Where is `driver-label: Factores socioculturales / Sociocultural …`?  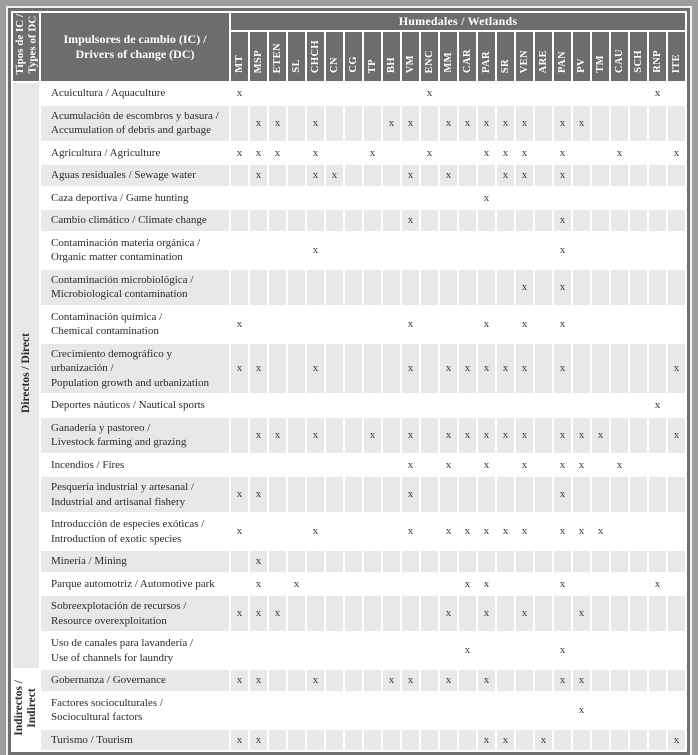
driver-label: Factores socioculturales / Sociocultural … is located at coordinates (135, 710).